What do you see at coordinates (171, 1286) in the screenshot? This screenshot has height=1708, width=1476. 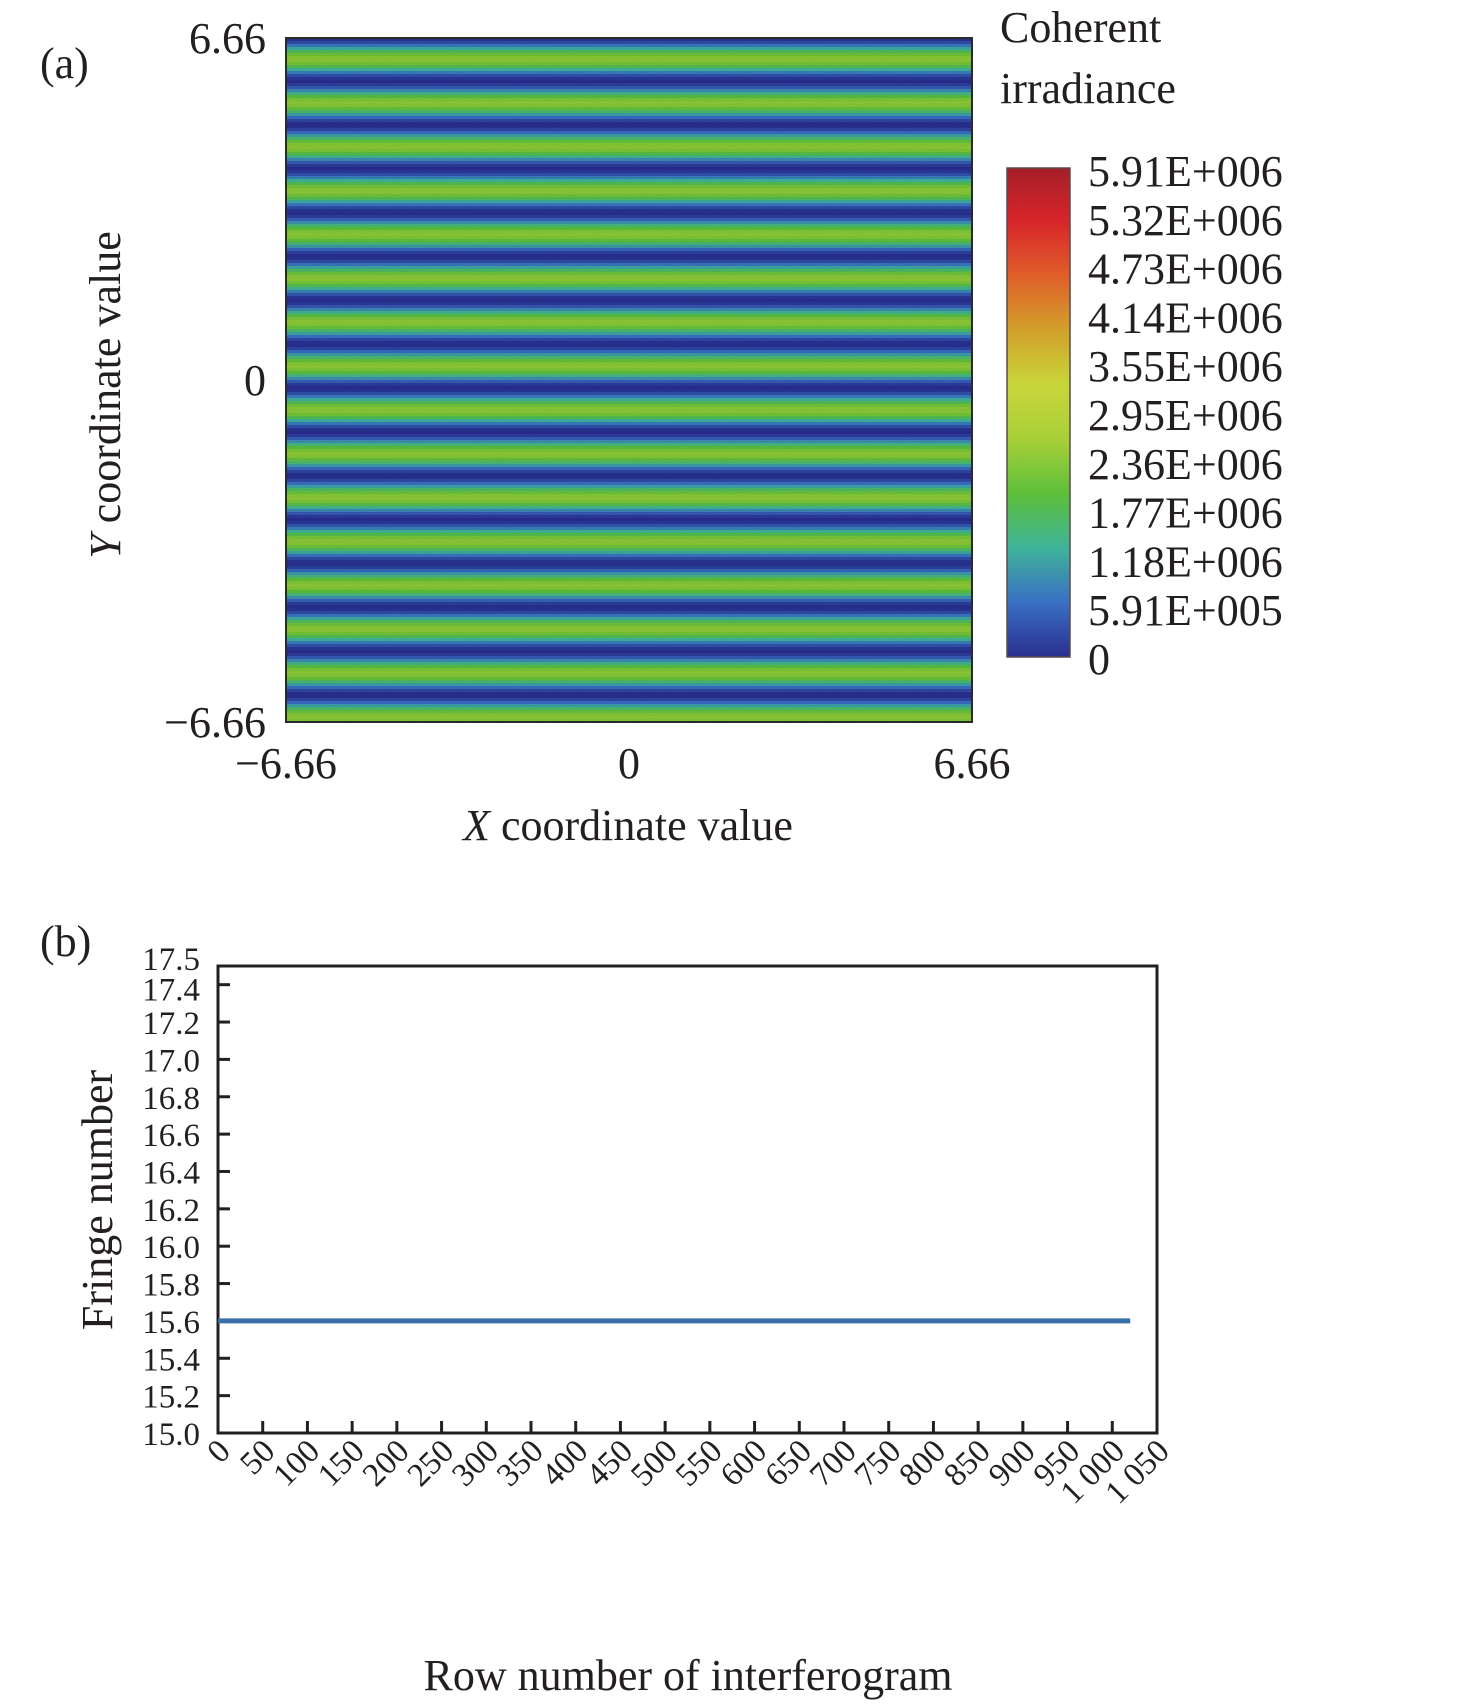 I see `b-y-tick-label: 15.8` at bounding box center [171, 1286].